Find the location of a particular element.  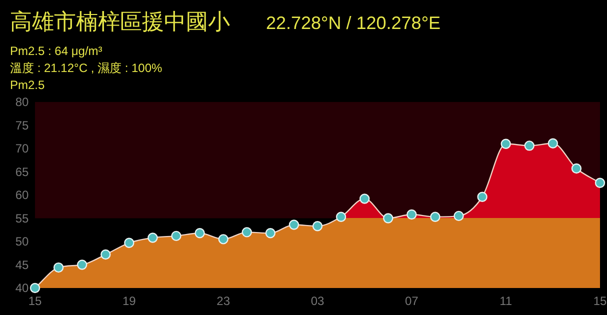

y-axis-title: Pm2.5 is located at coordinates (28, 85).